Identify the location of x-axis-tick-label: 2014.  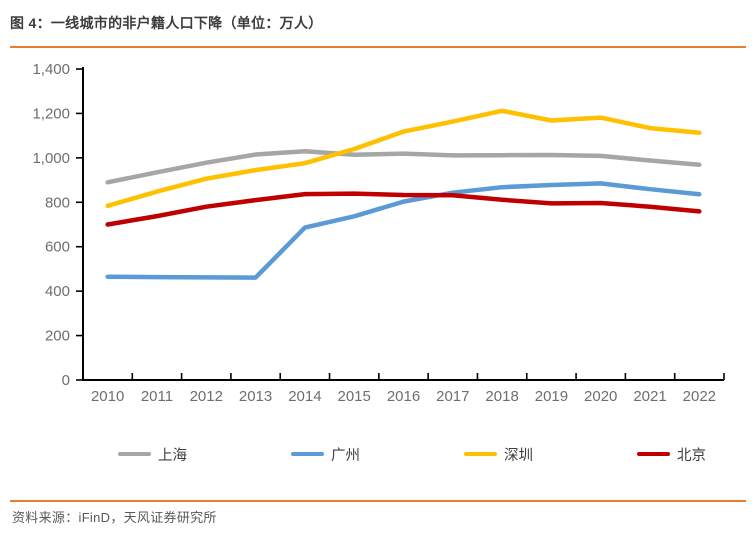
(304, 396).